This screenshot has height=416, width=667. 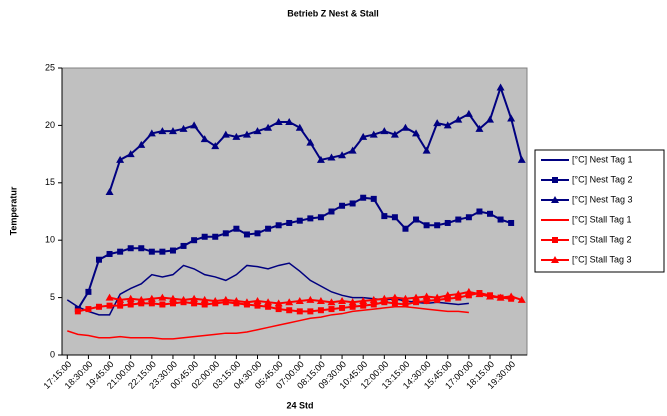 What do you see at coordinates (50, 240) in the screenshot?
I see `y-tick-label: 10` at bounding box center [50, 240].